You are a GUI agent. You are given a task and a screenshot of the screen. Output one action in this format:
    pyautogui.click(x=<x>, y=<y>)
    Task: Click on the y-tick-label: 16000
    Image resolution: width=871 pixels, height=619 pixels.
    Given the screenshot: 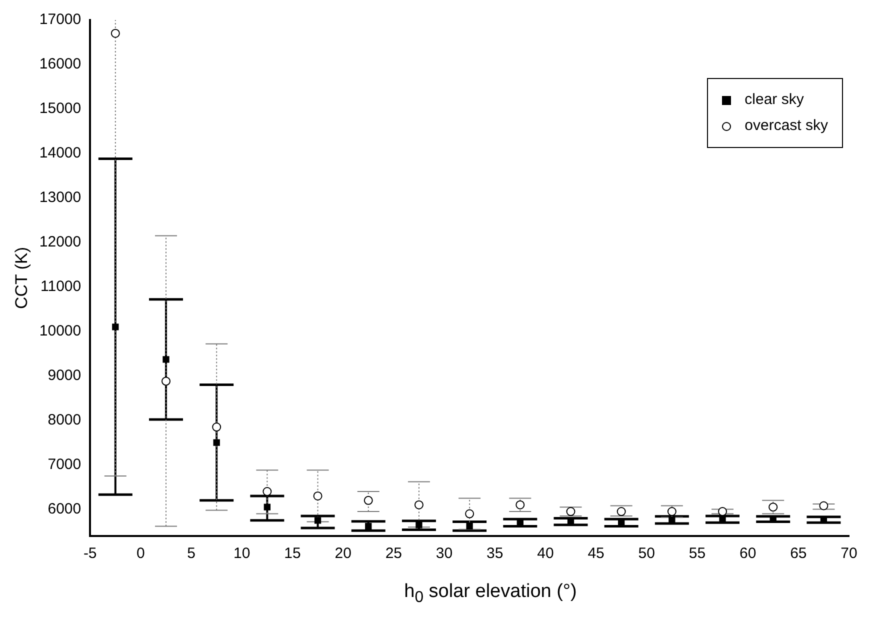 What is the action you would take?
    pyautogui.click(x=60, y=64)
    